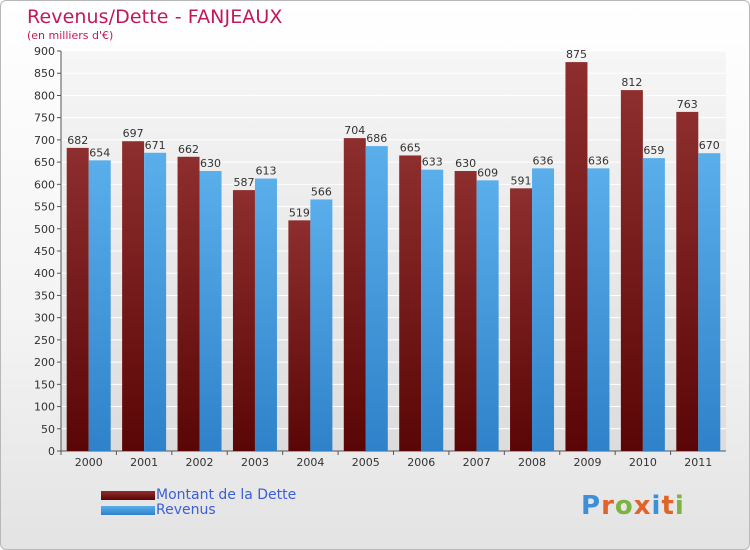 Image resolution: width=750 pixels, height=550 pixels. Describe the element at coordinates (44, 118) in the screenshot. I see `y-tick-label: 750` at that location.